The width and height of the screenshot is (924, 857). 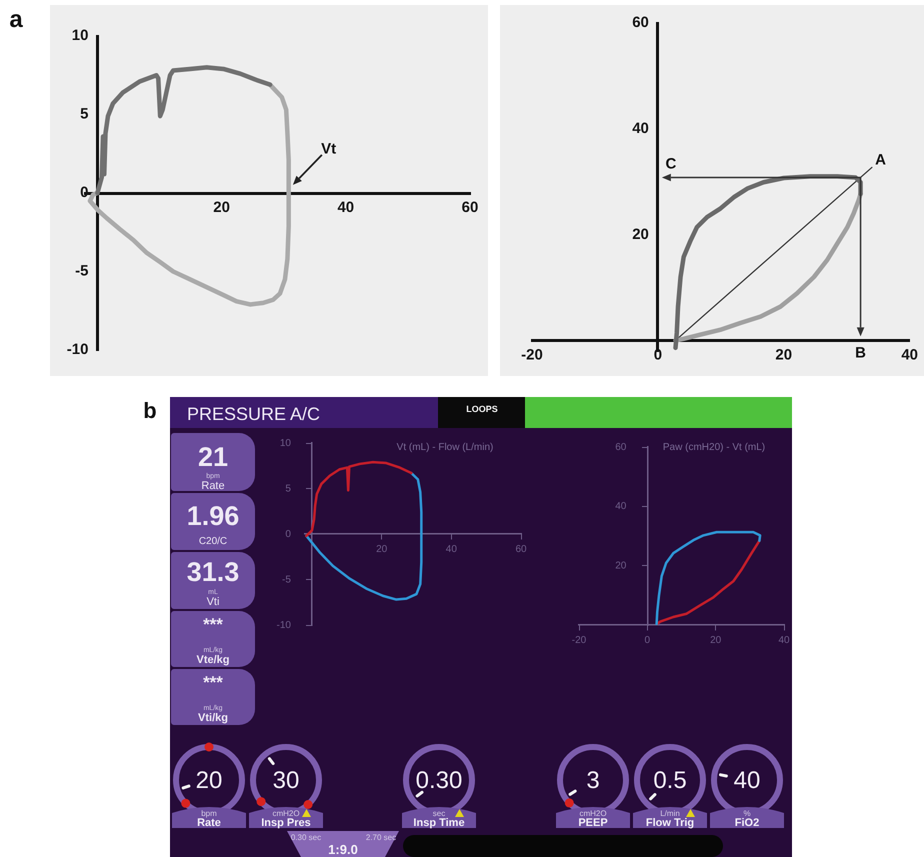 What do you see at coordinates (880, 160) in the screenshot?
I see `annotation: A` at bounding box center [880, 160].